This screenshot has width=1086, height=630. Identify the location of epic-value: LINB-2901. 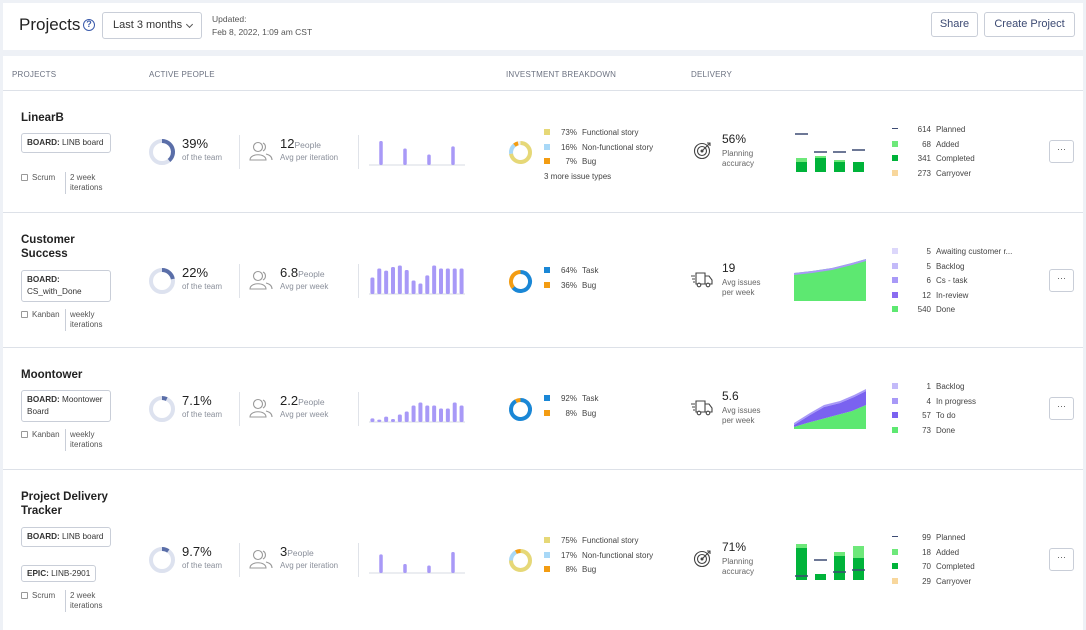
(71, 573).